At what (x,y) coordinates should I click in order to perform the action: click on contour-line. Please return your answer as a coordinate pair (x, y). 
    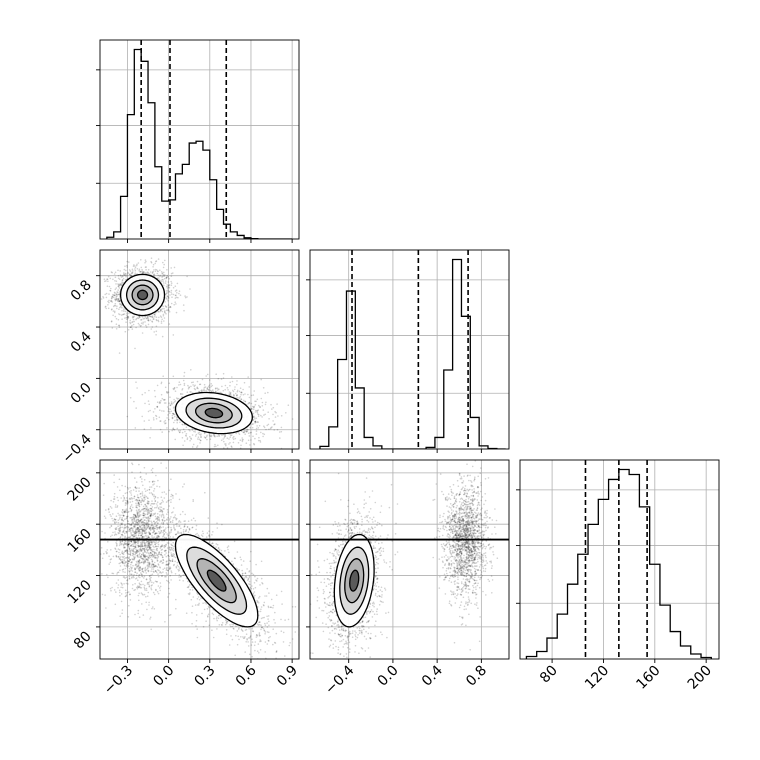
    Looking at the image, I should click on (142, 295).